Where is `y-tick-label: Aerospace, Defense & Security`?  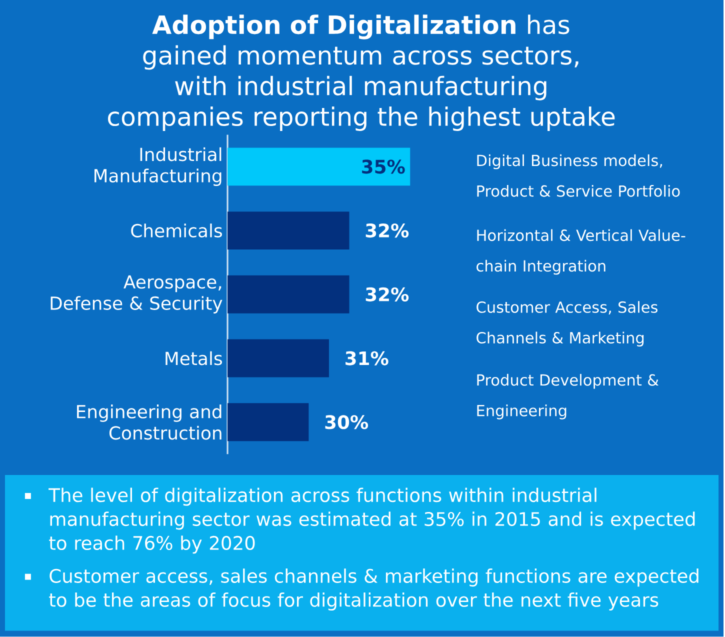 y-tick-label: Aerospace, Defense & Security is located at coordinates (136, 294).